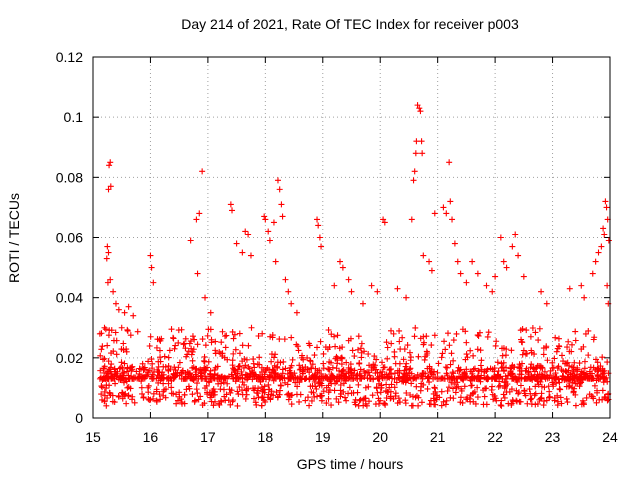 The width and height of the screenshot is (640, 480). What do you see at coordinates (93, 437) in the screenshot?
I see `x-tick-label: 15` at bounding box center [93, 437].